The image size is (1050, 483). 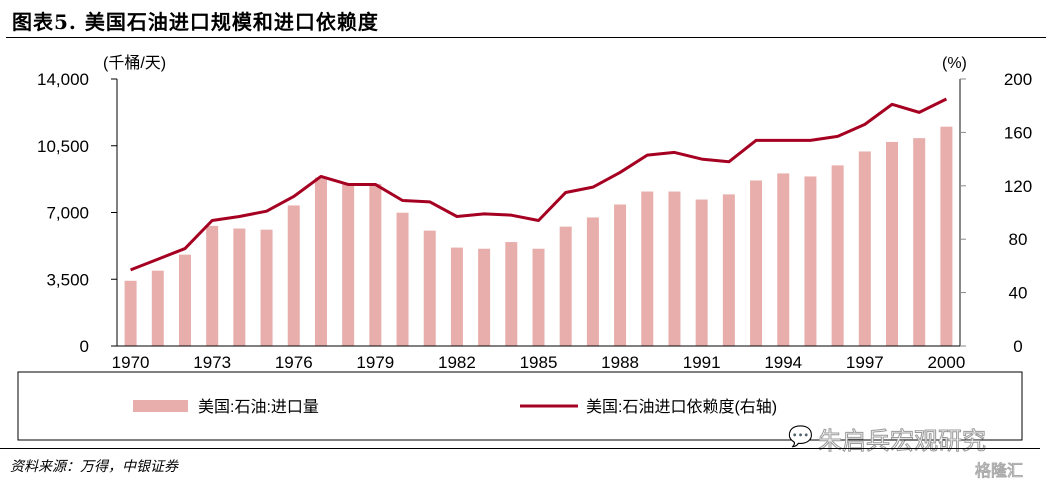 What do you see at coordinates (375, 362) in the screenshot?
I see `x-tick-label: 1979` at bounding box center [375, 362].